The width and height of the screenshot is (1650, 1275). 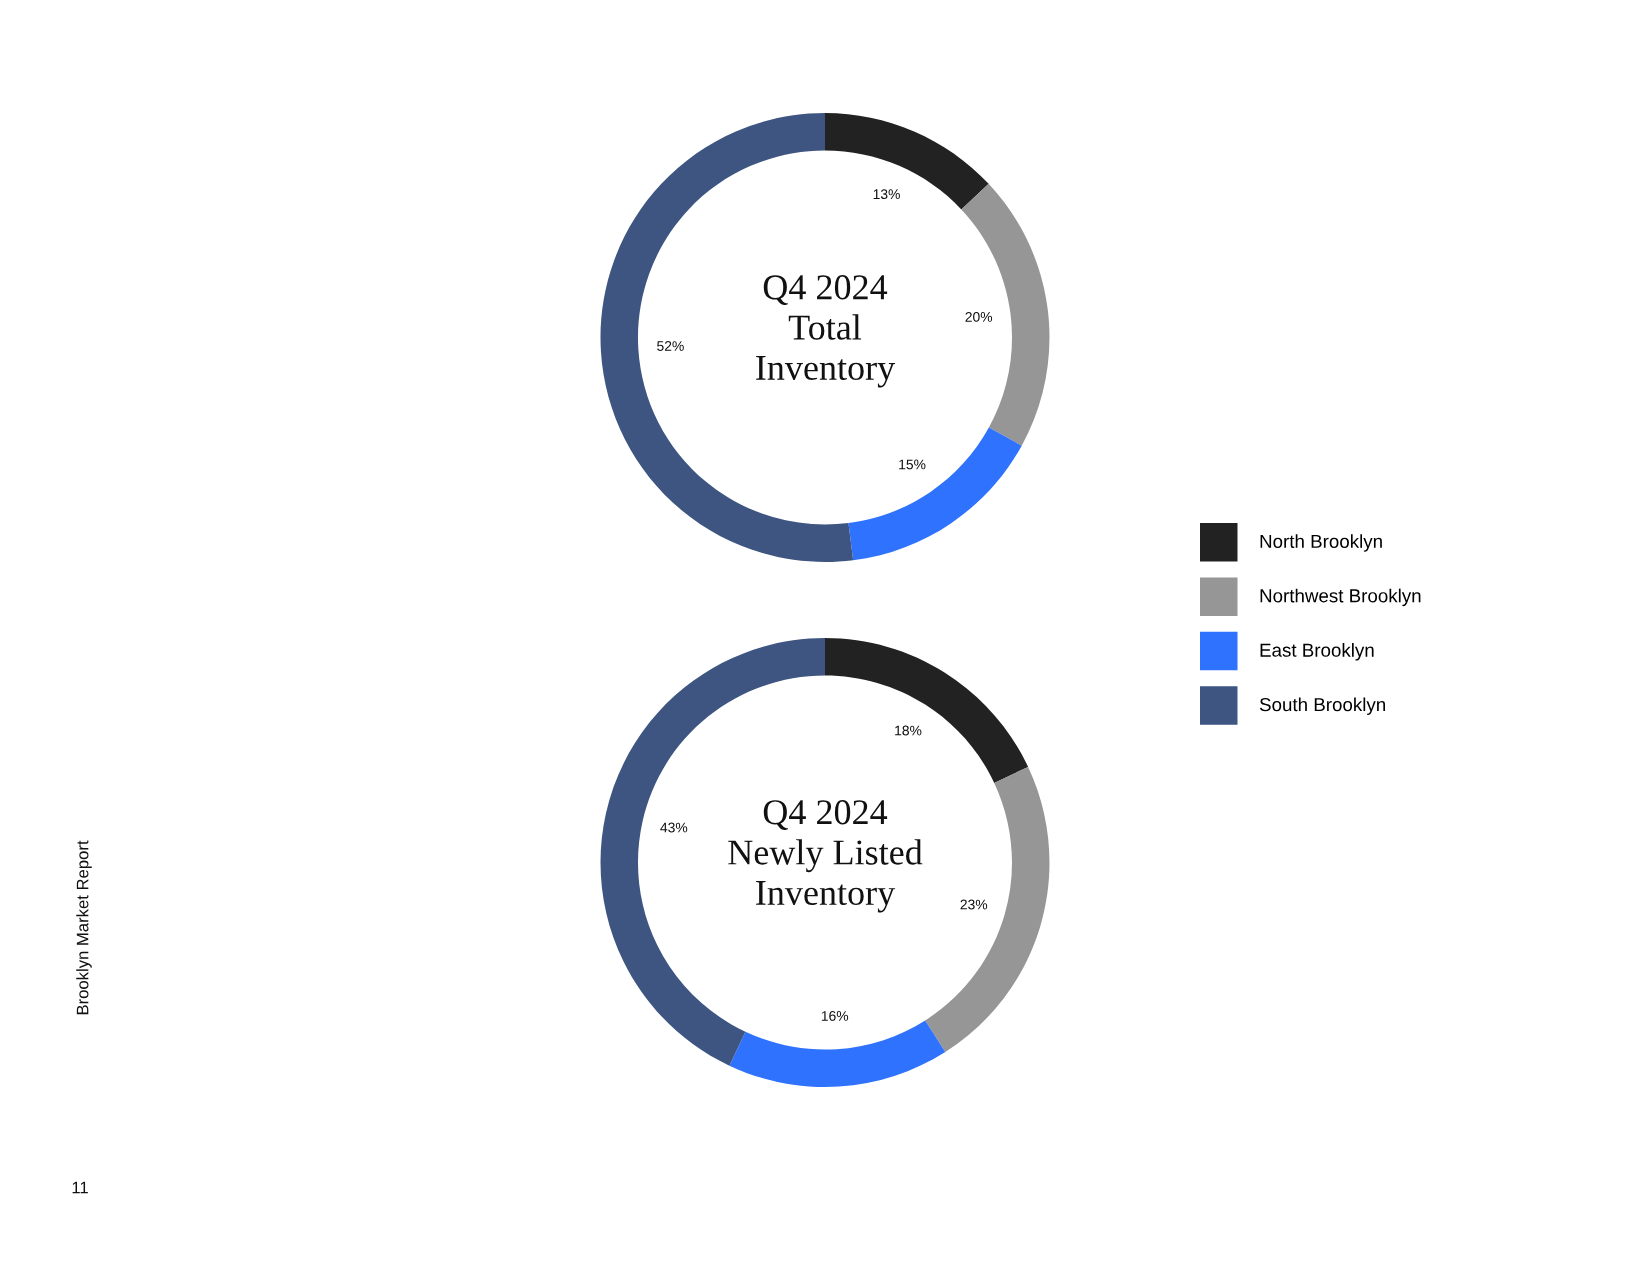 What do you see at coordinates (84, 927) in the screenshot?
I see `text: Brooklyn Market Report` at bounding box center [84, 927].